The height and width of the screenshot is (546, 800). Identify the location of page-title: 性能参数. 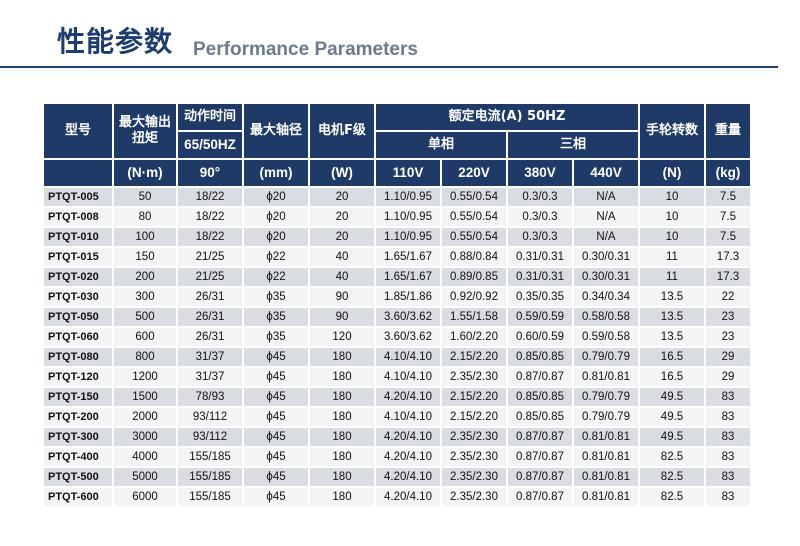
(115, 41).